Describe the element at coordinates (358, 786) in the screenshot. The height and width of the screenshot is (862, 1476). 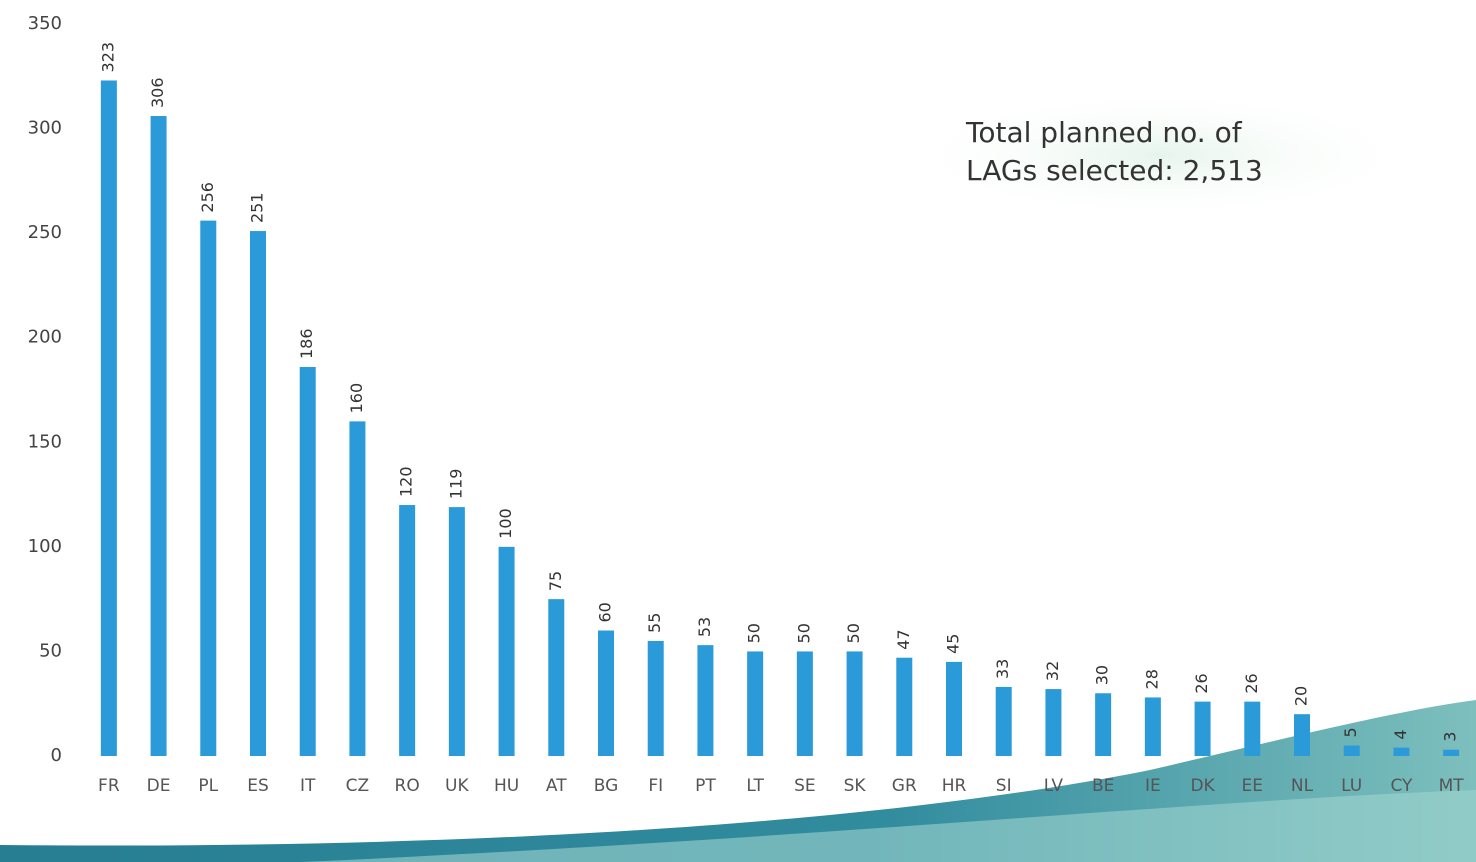
I see `x-tick-label: CZ` at that location.